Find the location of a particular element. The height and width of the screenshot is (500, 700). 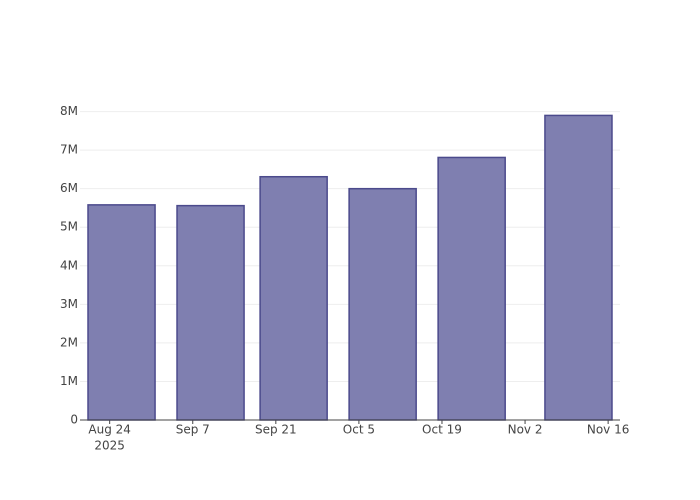

x-tick-label: Aug 24 is located at coordinates (109, 430).